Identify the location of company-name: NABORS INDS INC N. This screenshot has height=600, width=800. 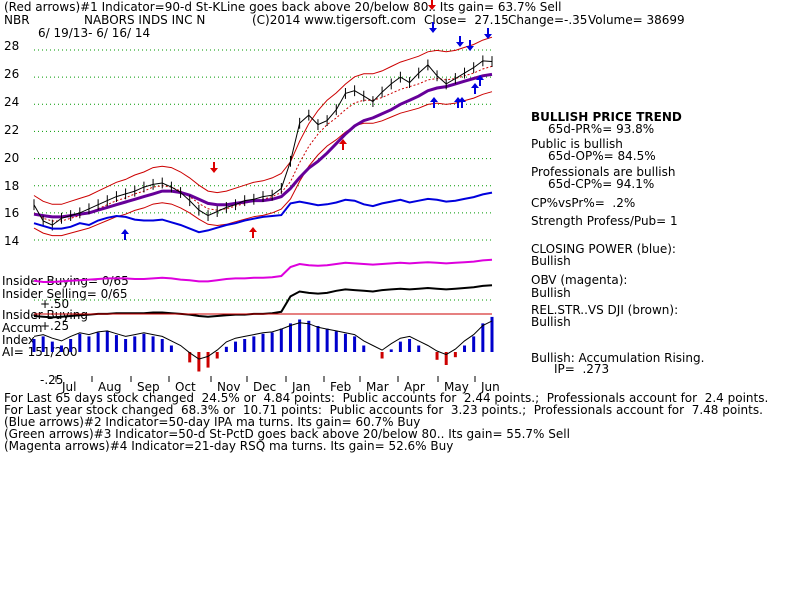
(145, 20).